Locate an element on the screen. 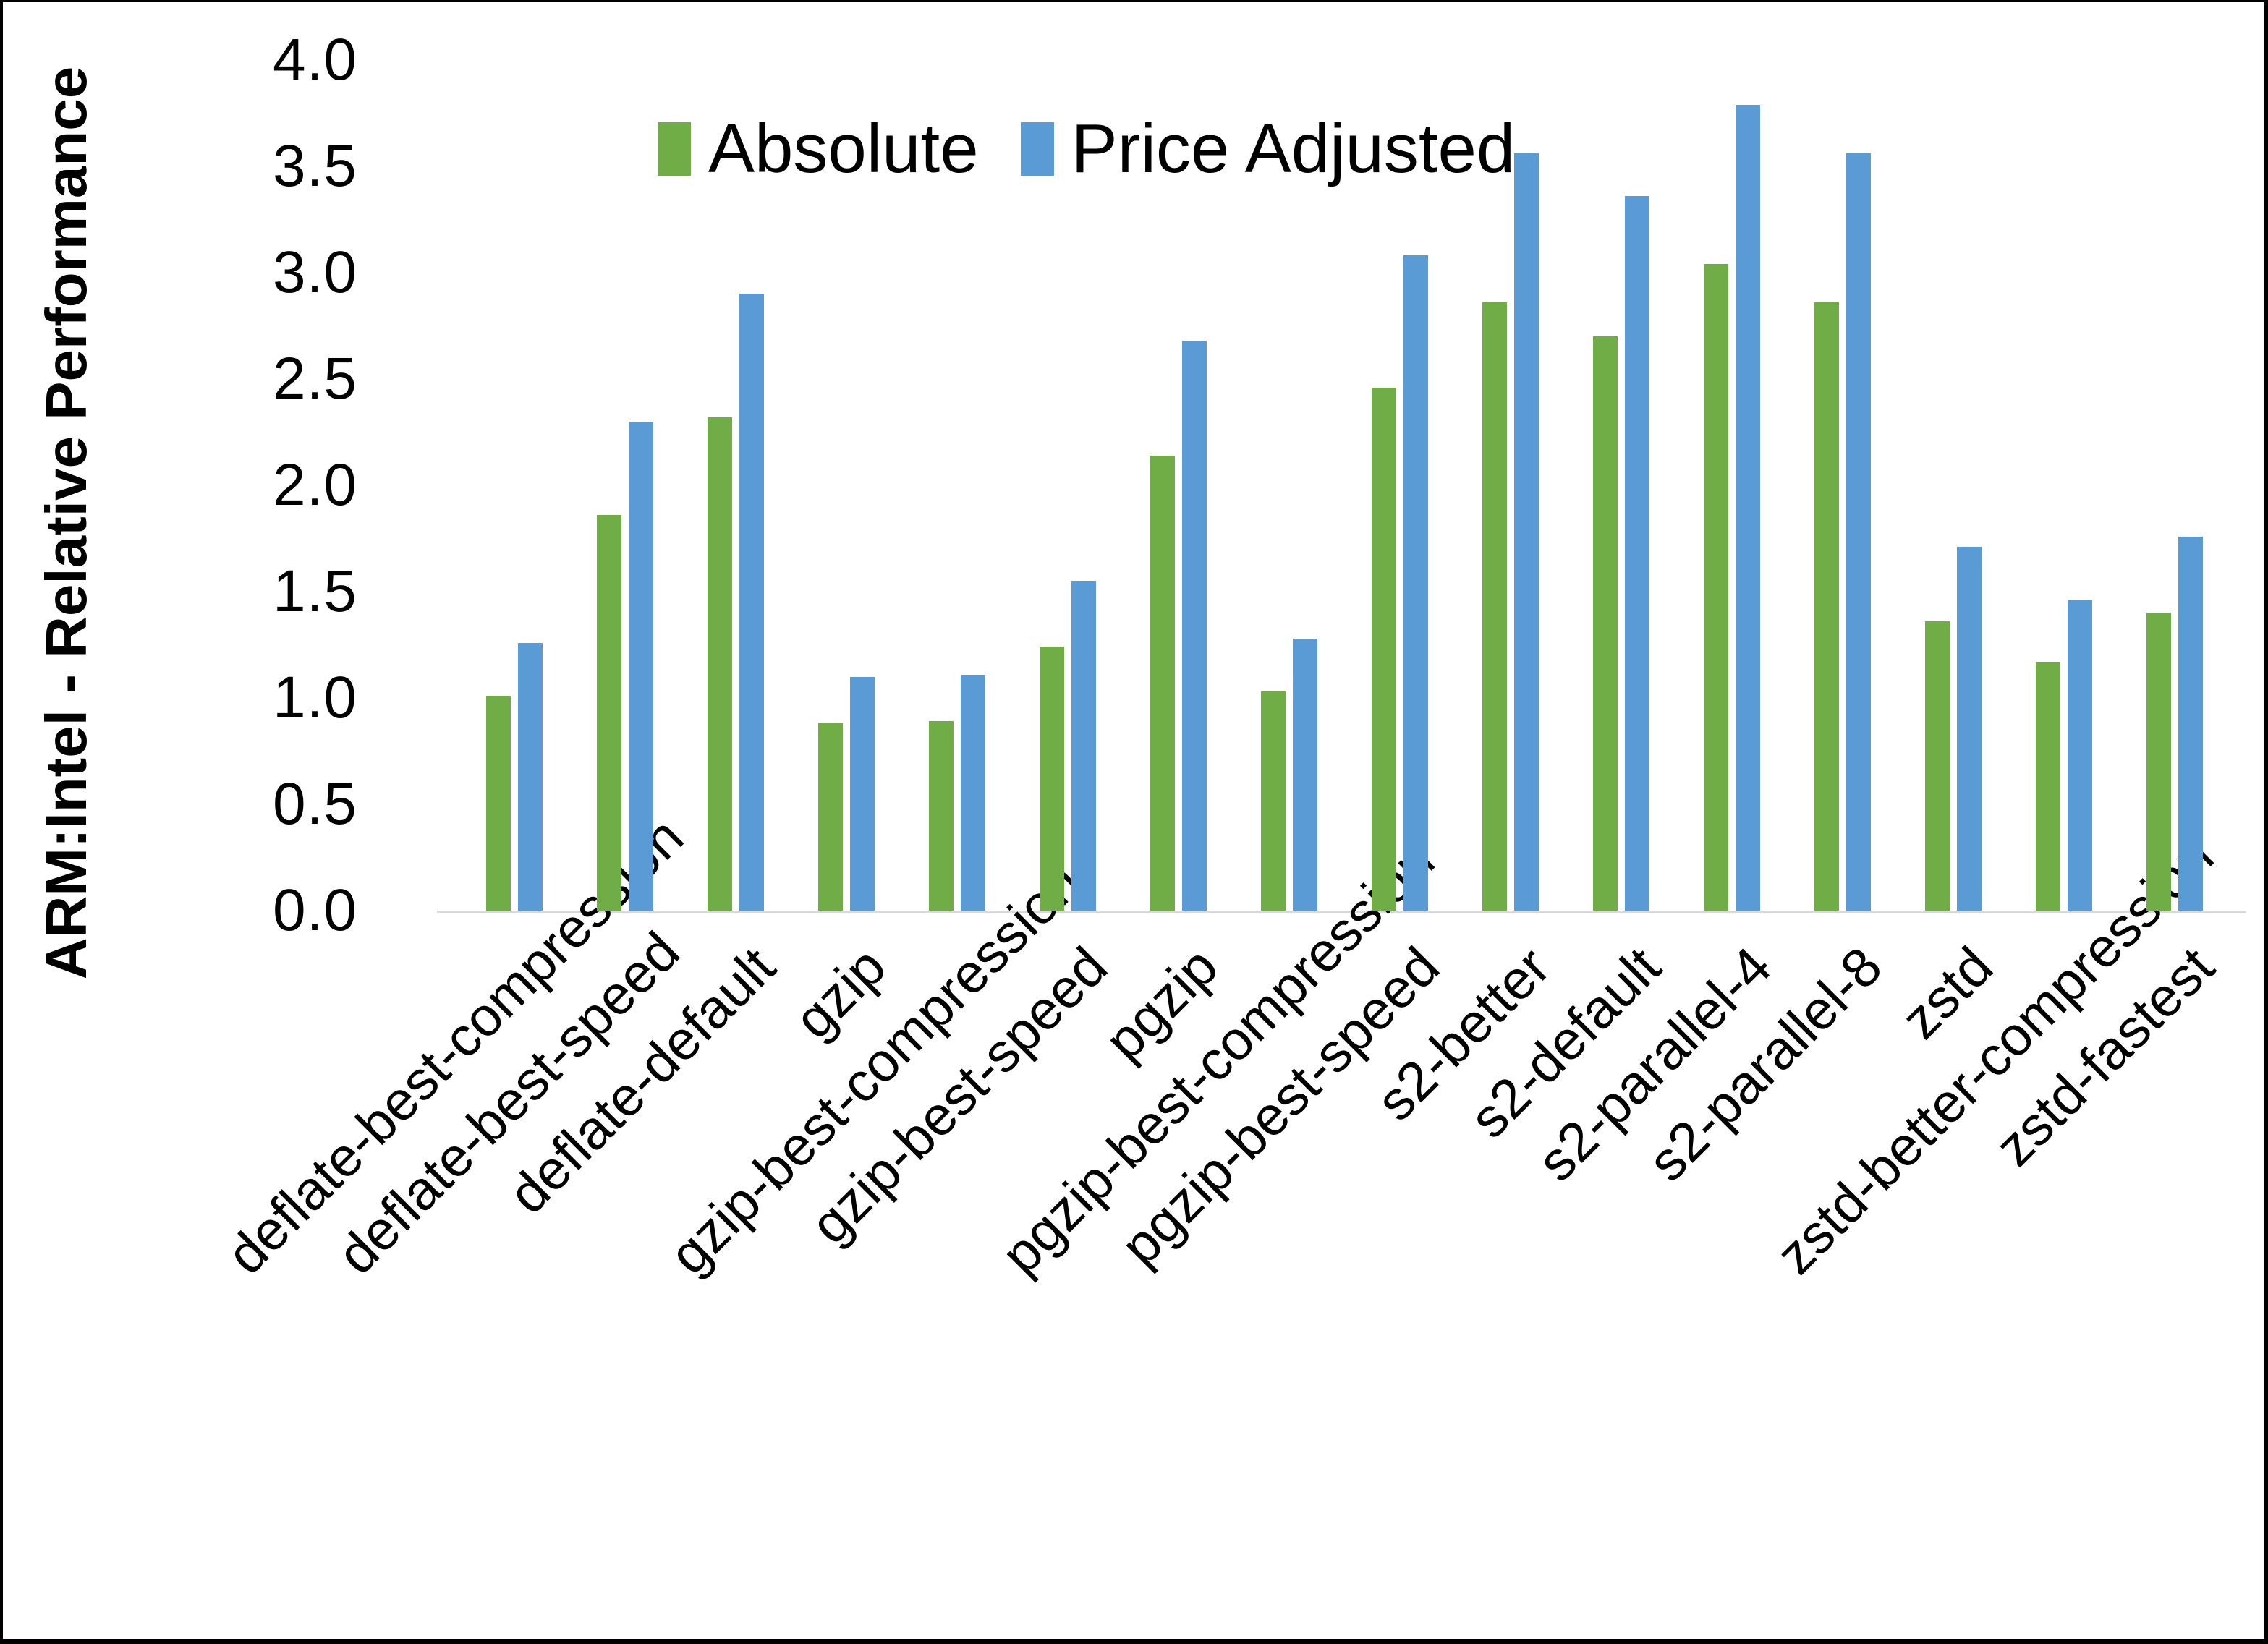 This screenshot has height=1644, width=2268. bar-absolute-deflate-best-speed is located at coordinates (608, 713).